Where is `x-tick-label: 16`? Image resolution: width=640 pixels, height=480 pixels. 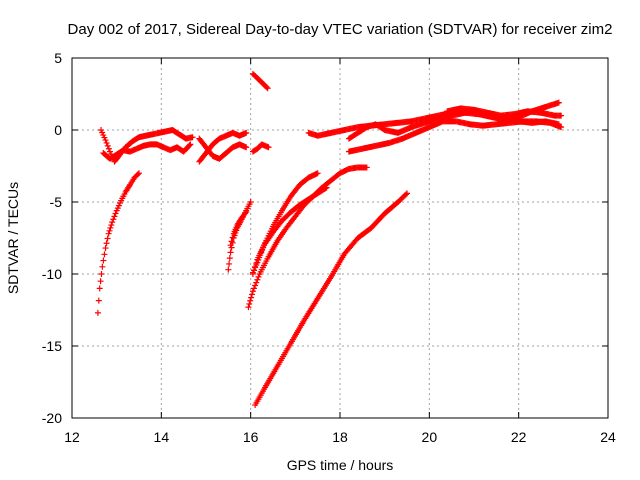
x-tick-label: 16 is located at coordinates (251, 437).